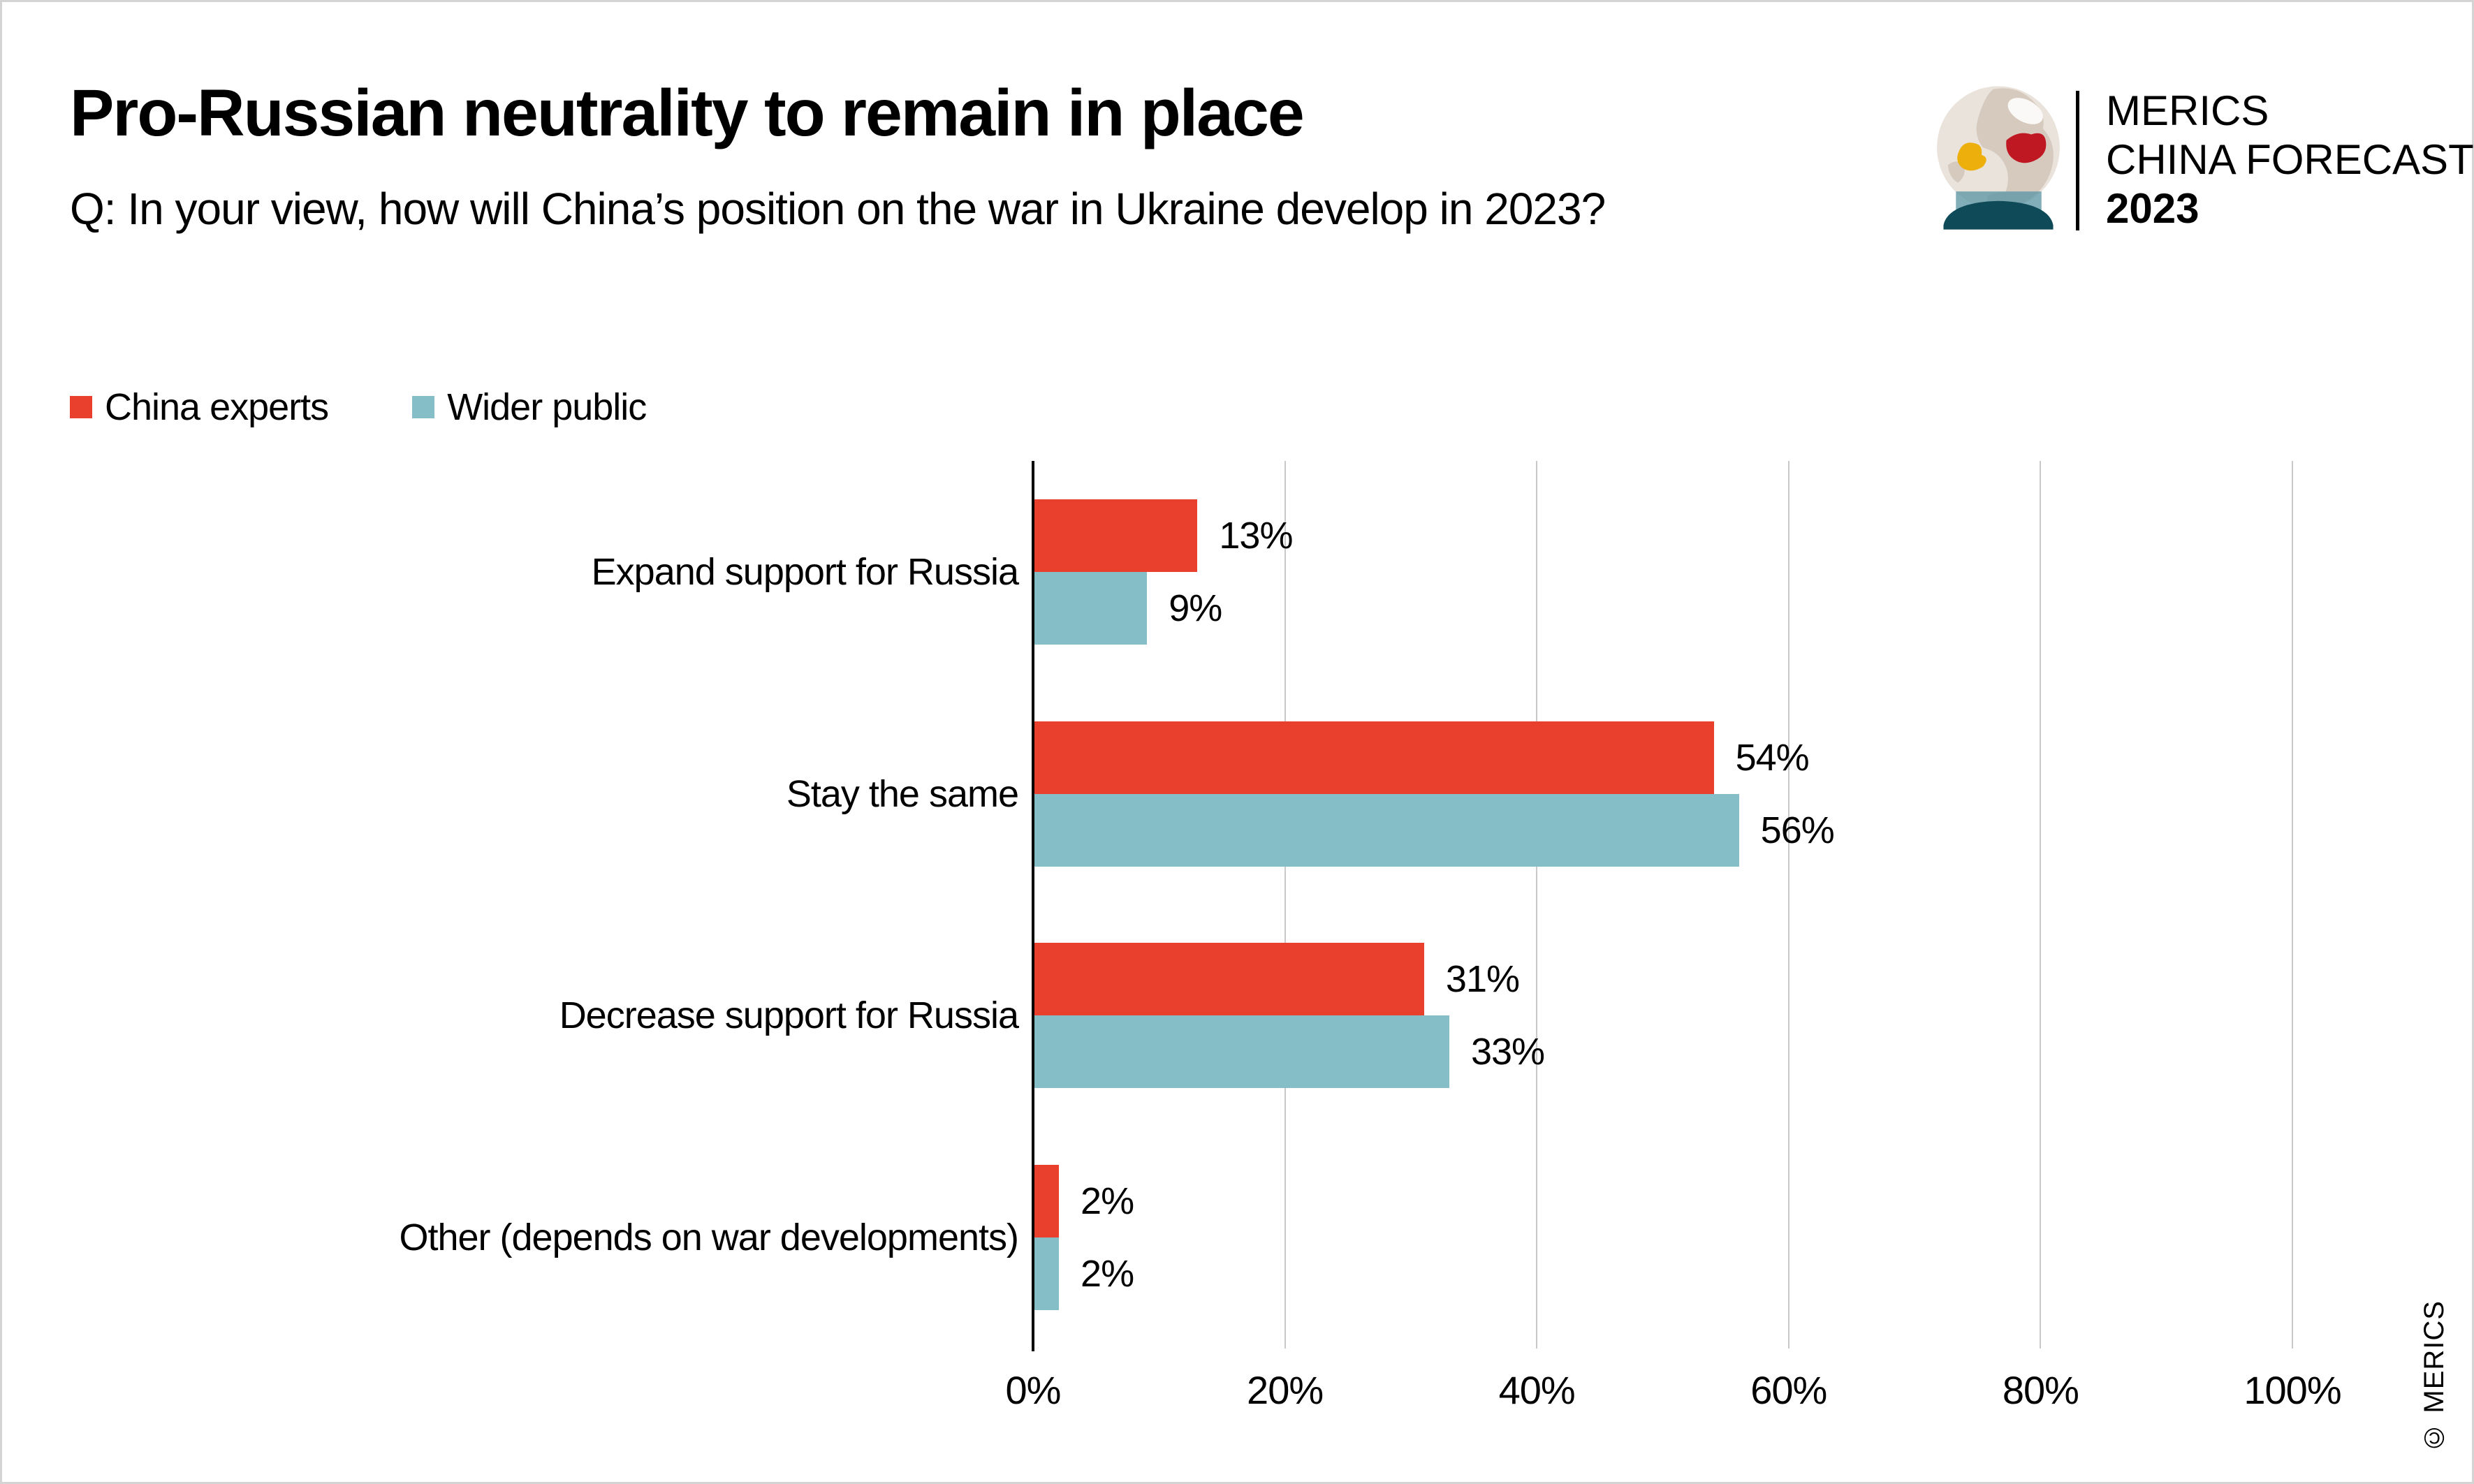 Image resolution: width=2474 pixels, height=1484 pixels. I want to click on legend-item-wider-public: Wider public, so click(529, 407).